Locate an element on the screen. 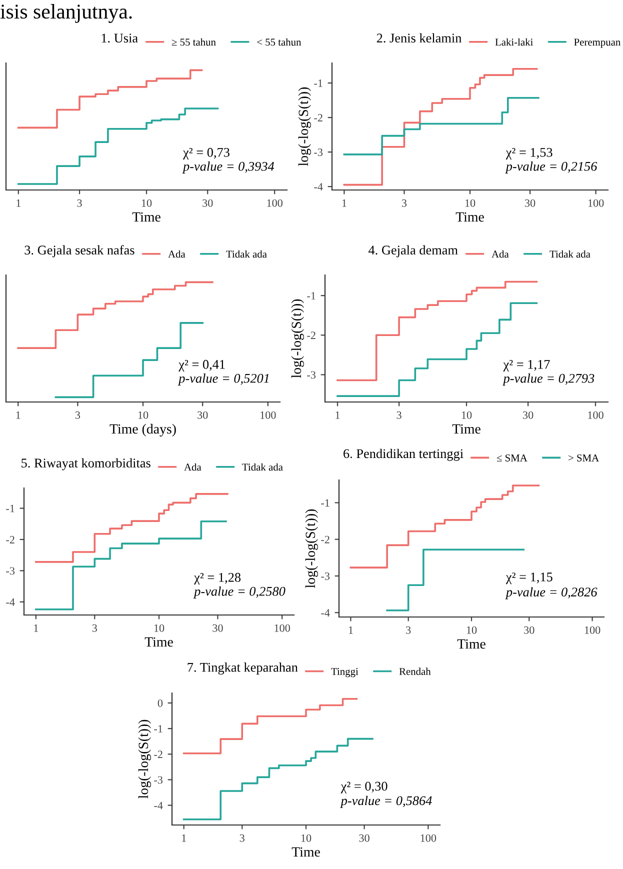 The image size is (623, 869). legend-title: 3. Gejala sesak nafas is located at coordinates (79, 251).